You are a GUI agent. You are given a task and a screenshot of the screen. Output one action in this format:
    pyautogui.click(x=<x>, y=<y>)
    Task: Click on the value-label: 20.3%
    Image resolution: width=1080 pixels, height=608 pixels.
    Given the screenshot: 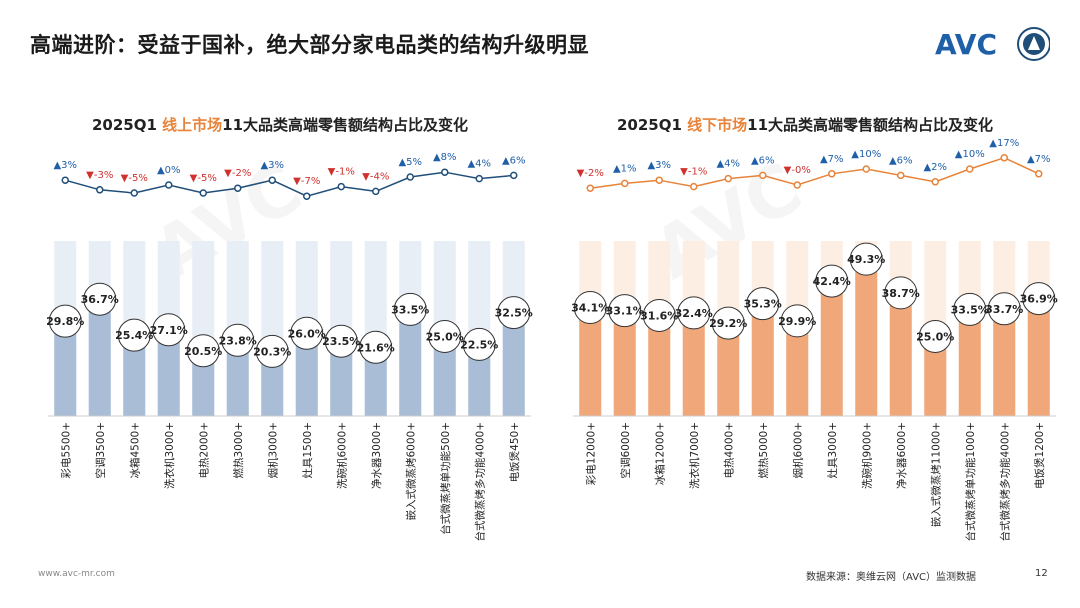 What is the action you would take?
    pyautogui.click(x=272, y=351)
    